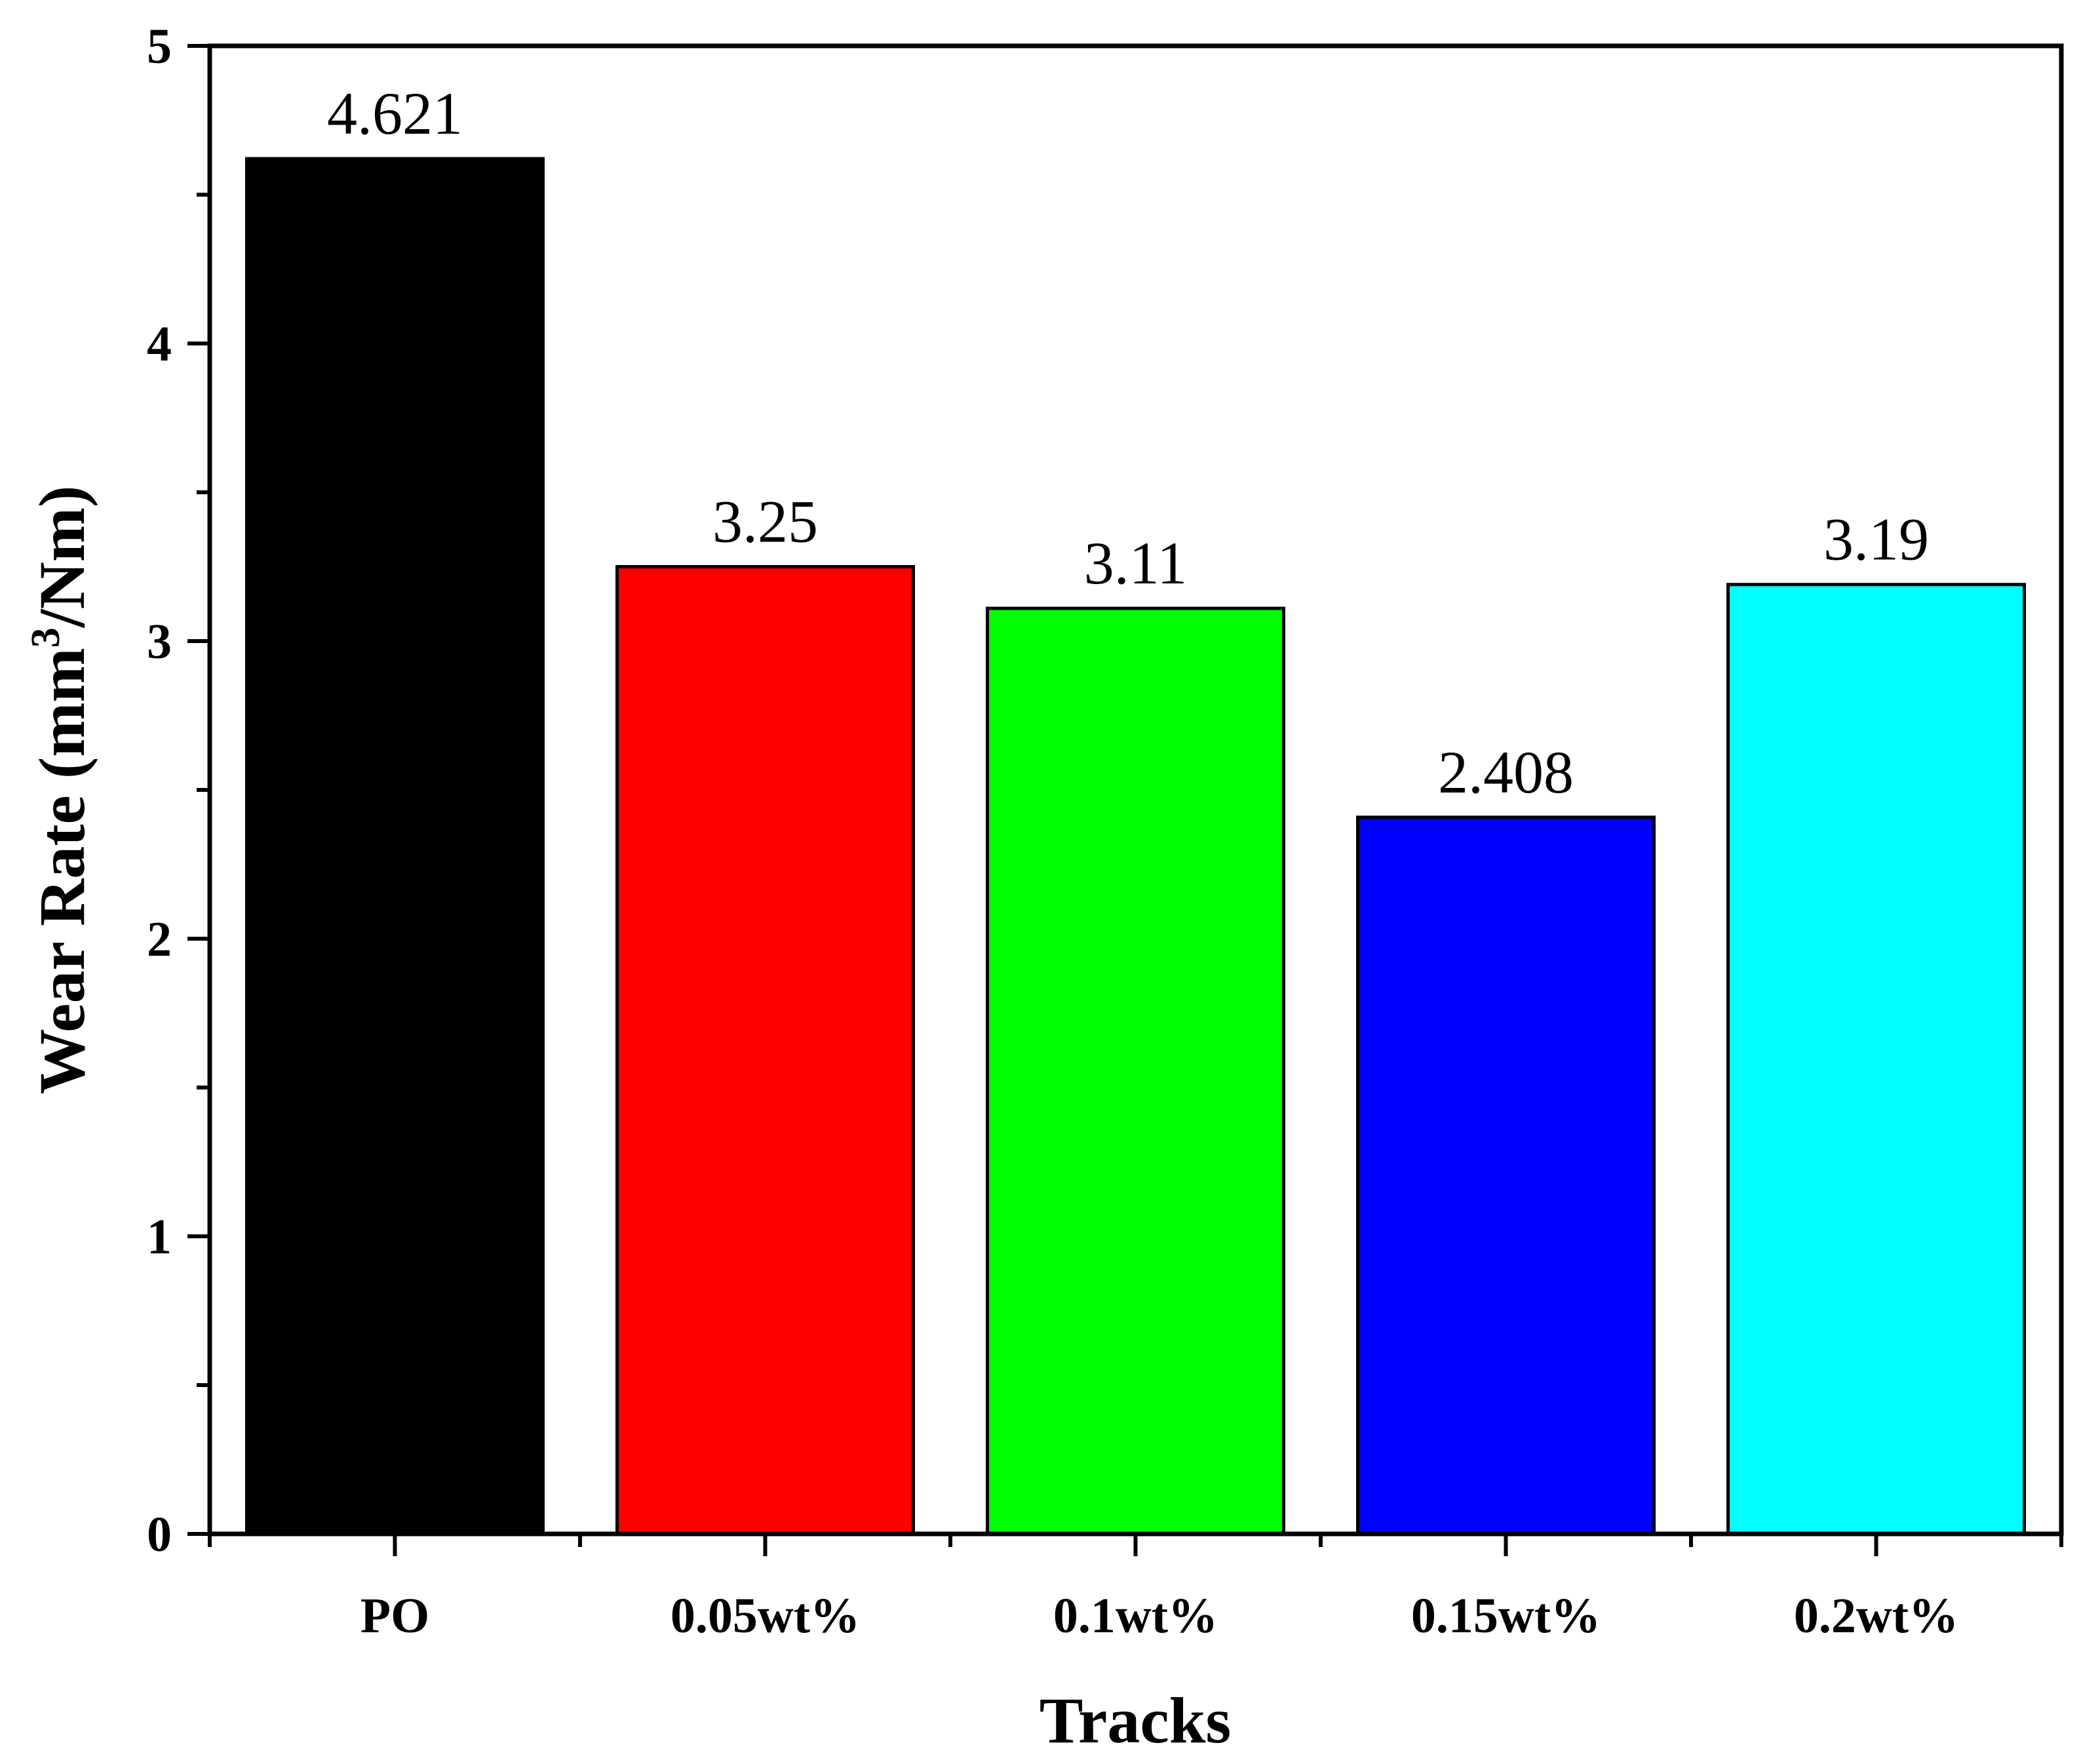  Describe the element at coordinates (1136, 1721) in the screenshot. I see `x-axis-title: Tracks` at that location.